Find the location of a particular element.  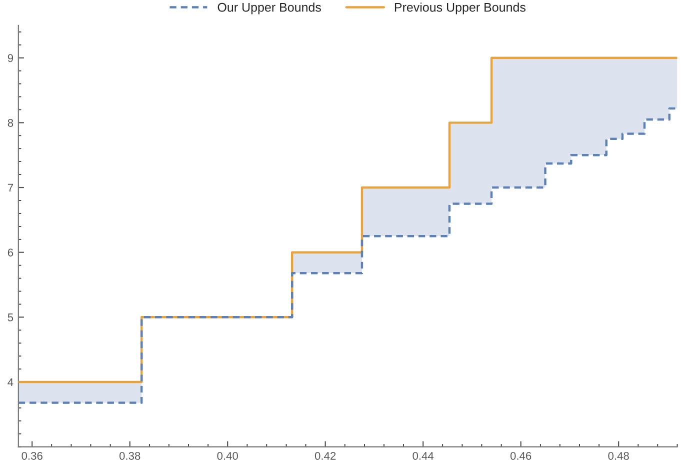

x-tick-label: 0.40 is located at coordinates (227, 456).